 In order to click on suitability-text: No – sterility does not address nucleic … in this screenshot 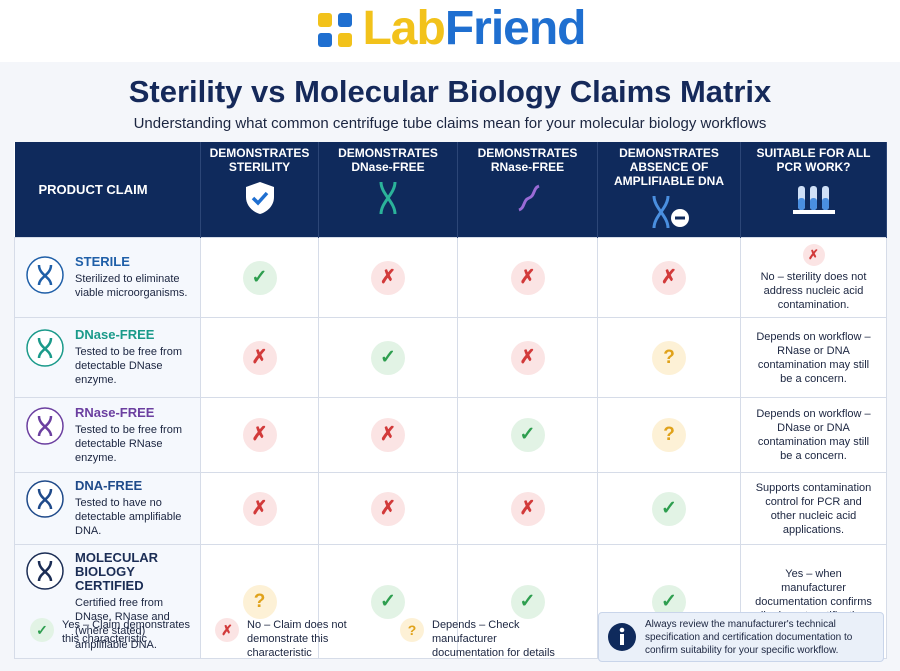, I will do `click(813, 290)`.